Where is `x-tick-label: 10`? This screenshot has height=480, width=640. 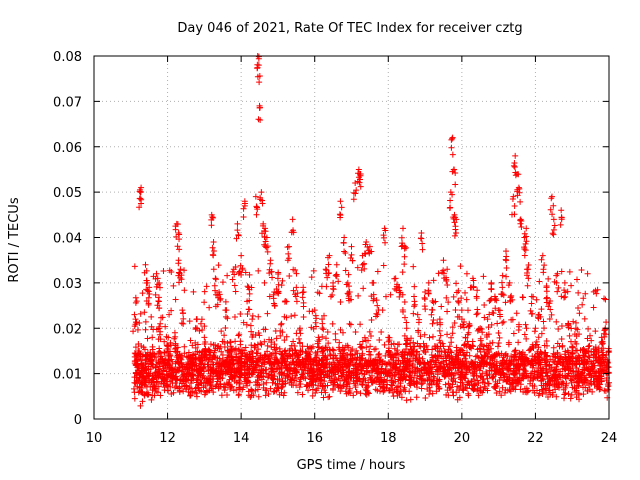
x-tick-label: 10 is located at coordinates (94, 438).